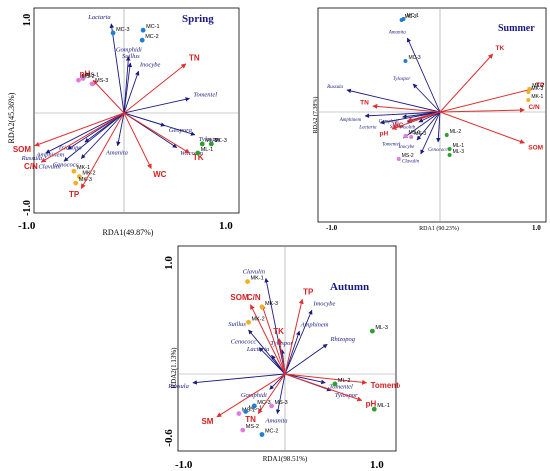 Image resolution: width=550 pixels, height=471 pixels. What do you see at coordinates (174, 368) in the screenshot?
I see `y-axis-label: RDA2(1.13%)` at bounding box center [174, 368].